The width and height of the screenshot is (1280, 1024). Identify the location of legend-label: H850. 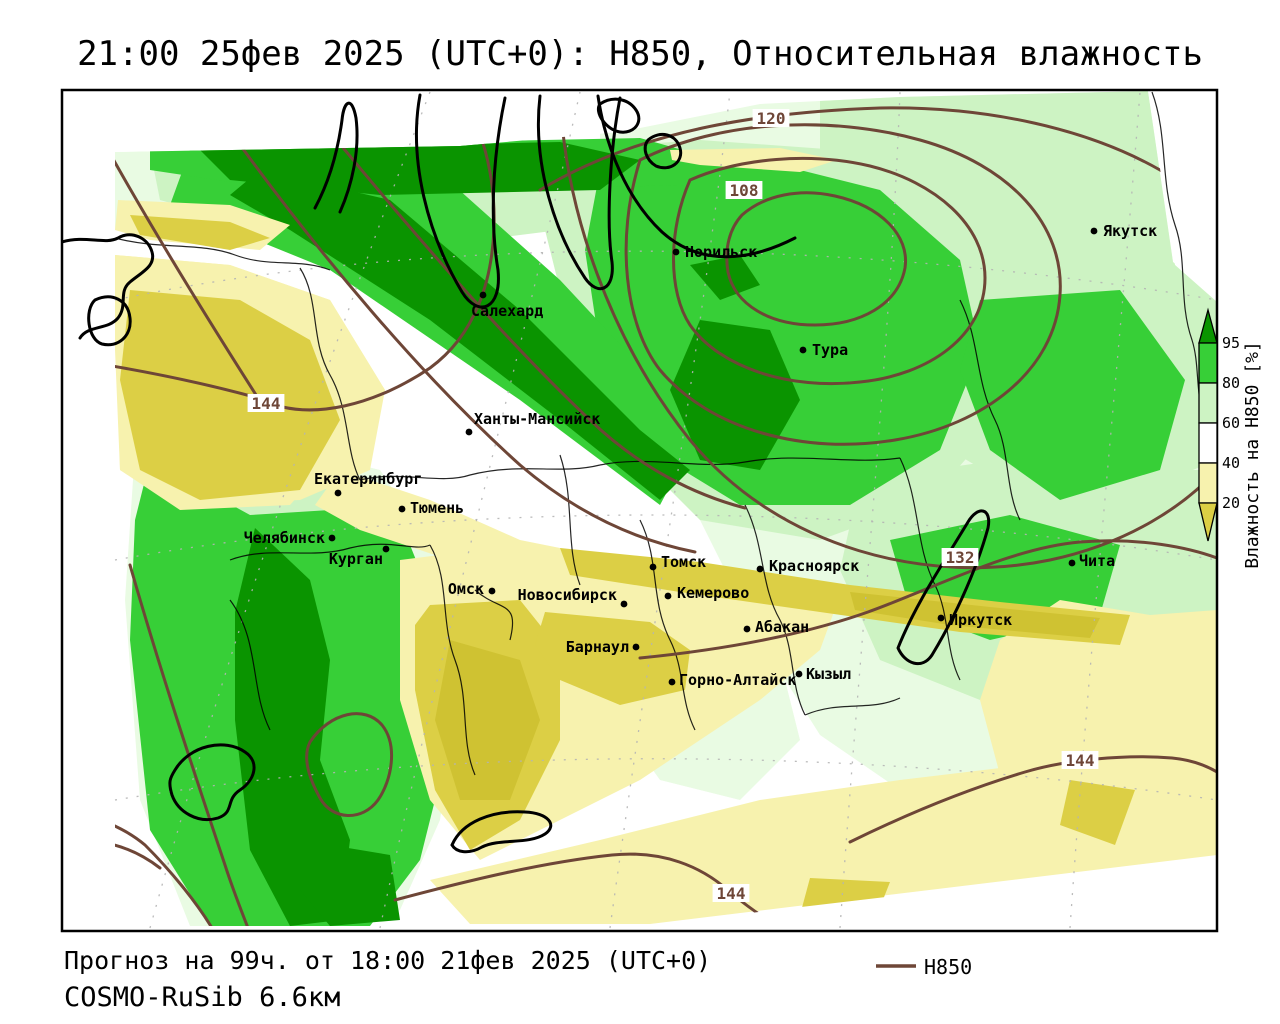
(948, 967).